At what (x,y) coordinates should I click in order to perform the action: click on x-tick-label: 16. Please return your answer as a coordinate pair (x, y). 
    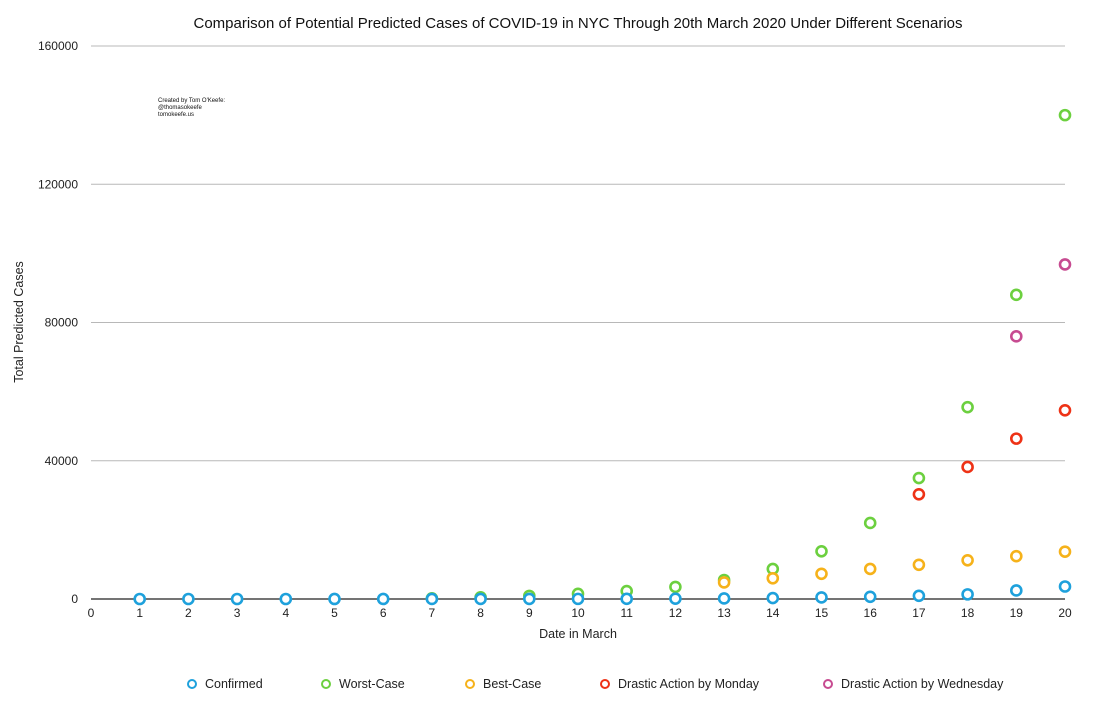
    Looking at the image, I should click on (871, 613).